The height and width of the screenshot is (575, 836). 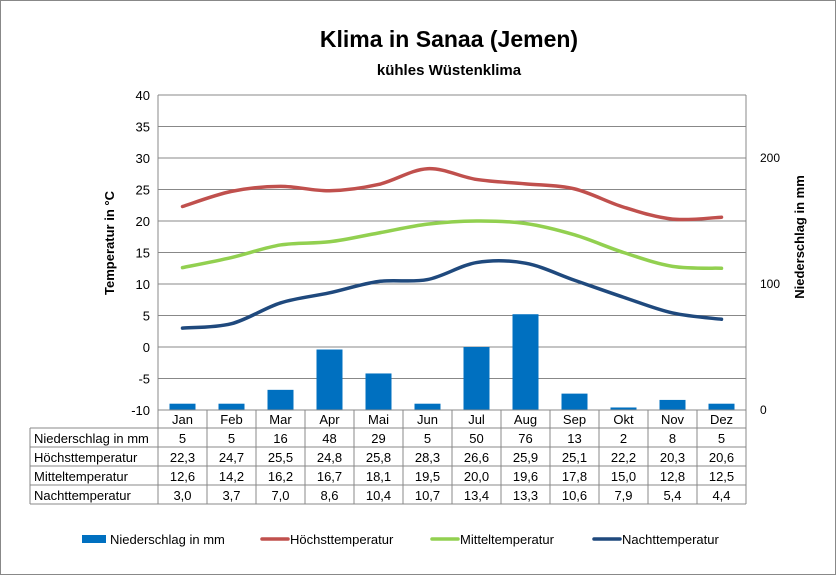 What do you see at coordinates (329, 419) in the screenshot?
I see `month-label: Apr` at bounding box center [329, 419].